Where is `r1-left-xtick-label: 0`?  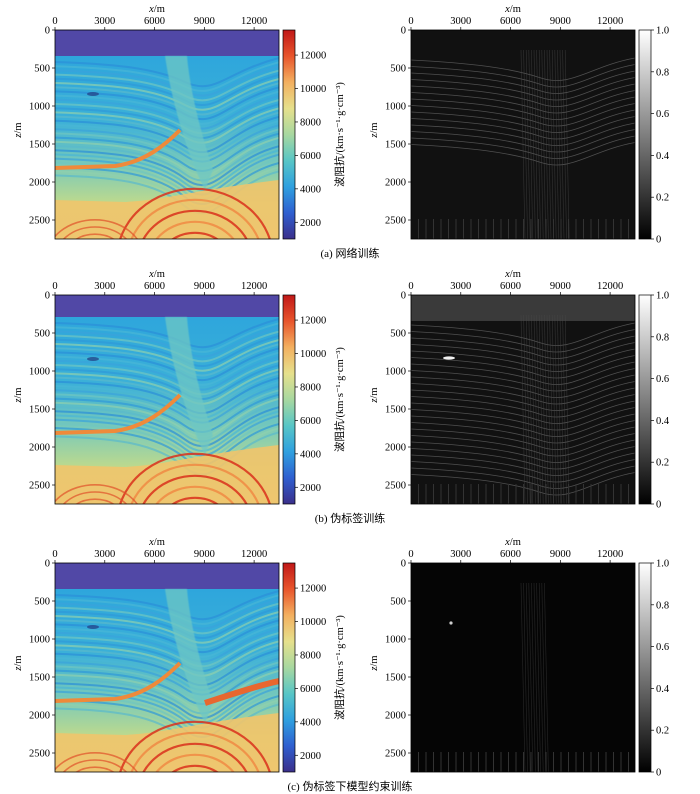
r1-left-xtick-label: 0 is located at coordinates (54, 286).